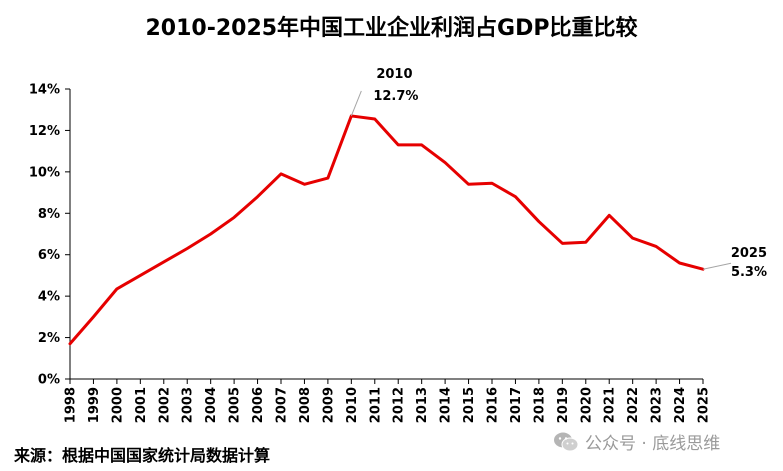 This screenshot has width=783, height=471. What do you see at coordinates (352, 405) in the screenshot?
I see `x-tick-label: 2010` at bounding box center [352, 405].